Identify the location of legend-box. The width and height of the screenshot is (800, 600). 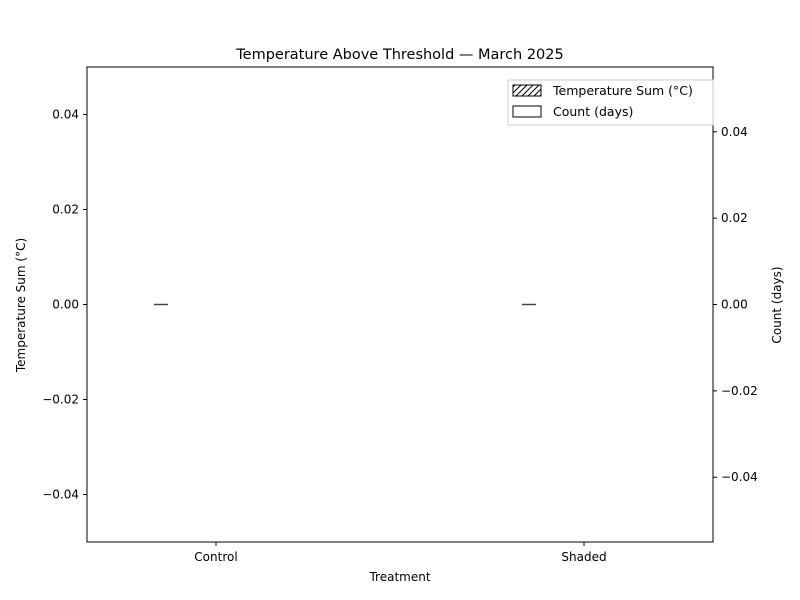
(610, 102).